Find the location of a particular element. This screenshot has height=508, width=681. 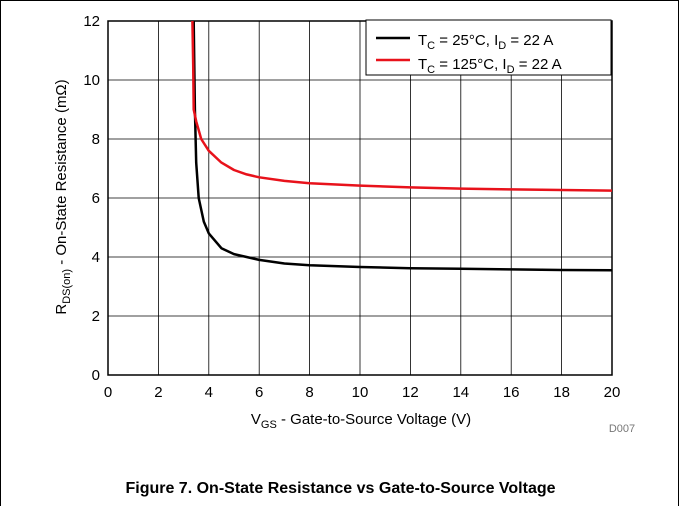

legend-label-series-1: TC = 25°C, ID = 22 A is located at coordinates (485, 42).